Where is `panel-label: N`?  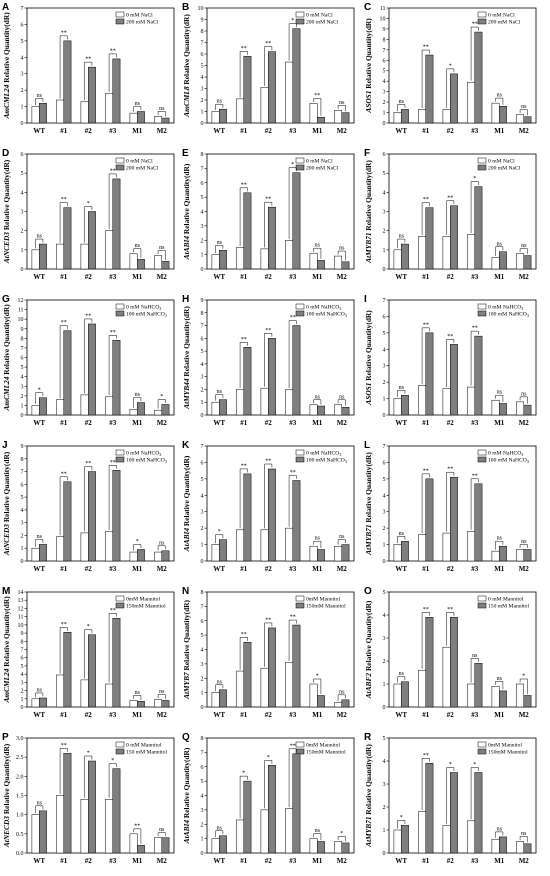 panel-label: N is located at coordinates (185, 591).